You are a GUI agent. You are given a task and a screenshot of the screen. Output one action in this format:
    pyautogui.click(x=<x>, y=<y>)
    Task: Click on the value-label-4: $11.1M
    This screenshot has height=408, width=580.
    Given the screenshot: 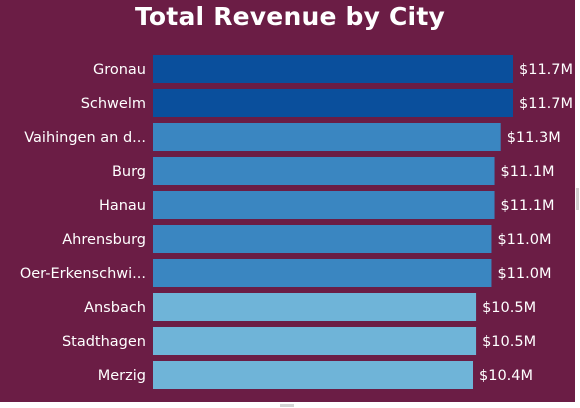 What is the action you would take?
    pyautogui.click(x=528, y=206)
    